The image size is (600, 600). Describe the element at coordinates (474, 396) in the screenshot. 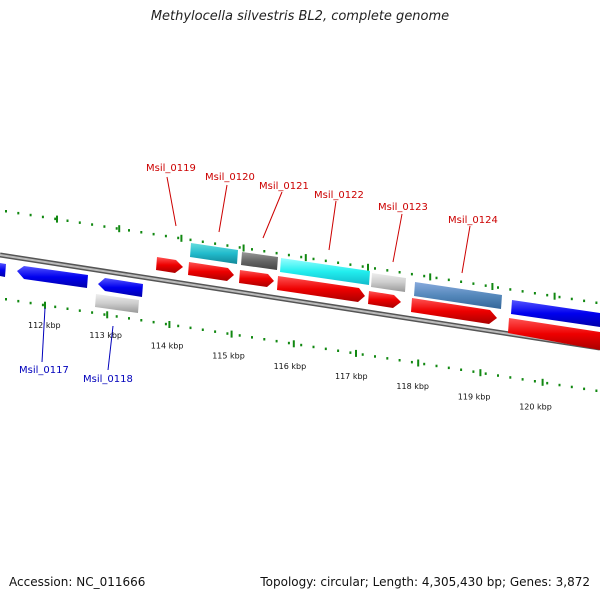

I see `tick-label: 119 kbp` at that location.